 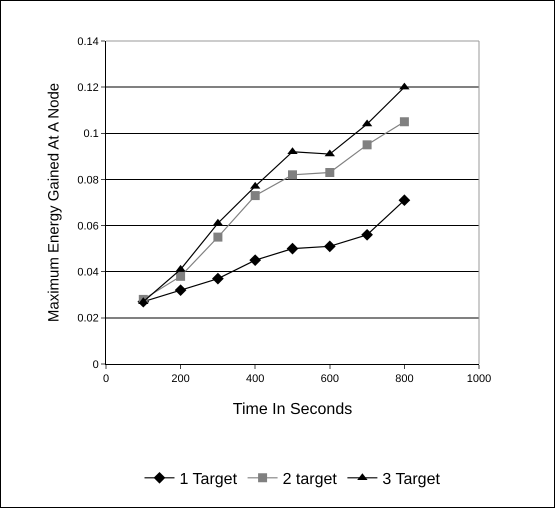 I want to click on x-tick-label: 400, so click(x=255, y=379).